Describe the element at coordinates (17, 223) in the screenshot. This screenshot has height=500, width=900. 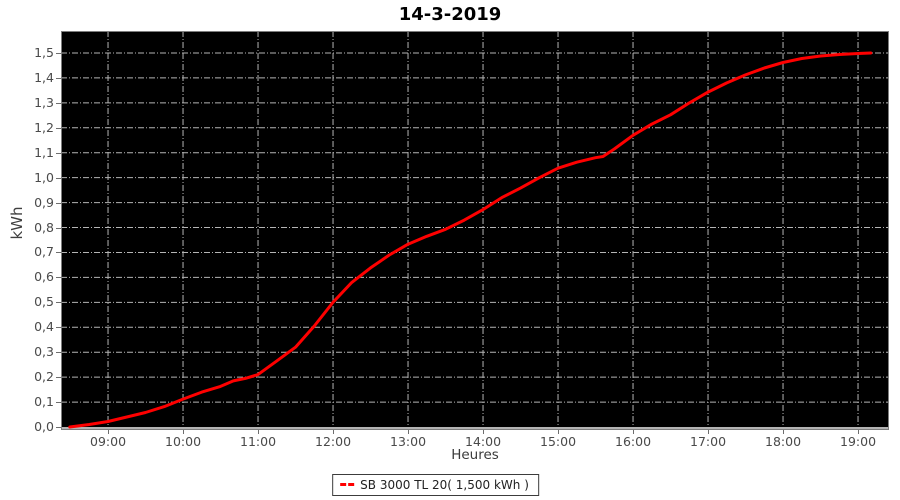
I see `y-axis-title: kWh` at that location.